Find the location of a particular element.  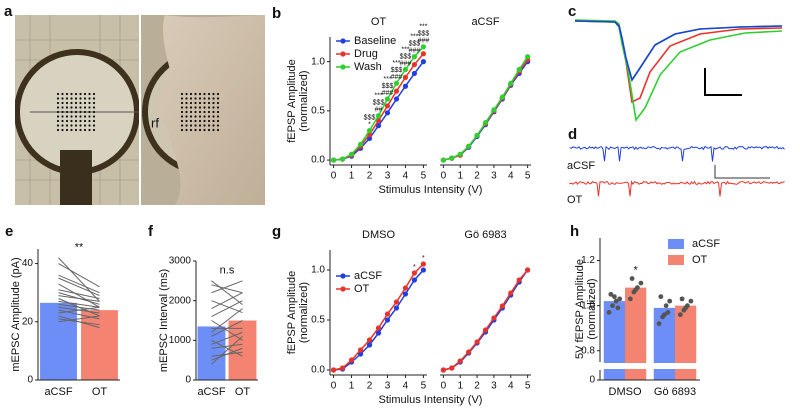

scale-bar is located at coordinates (742, 172).